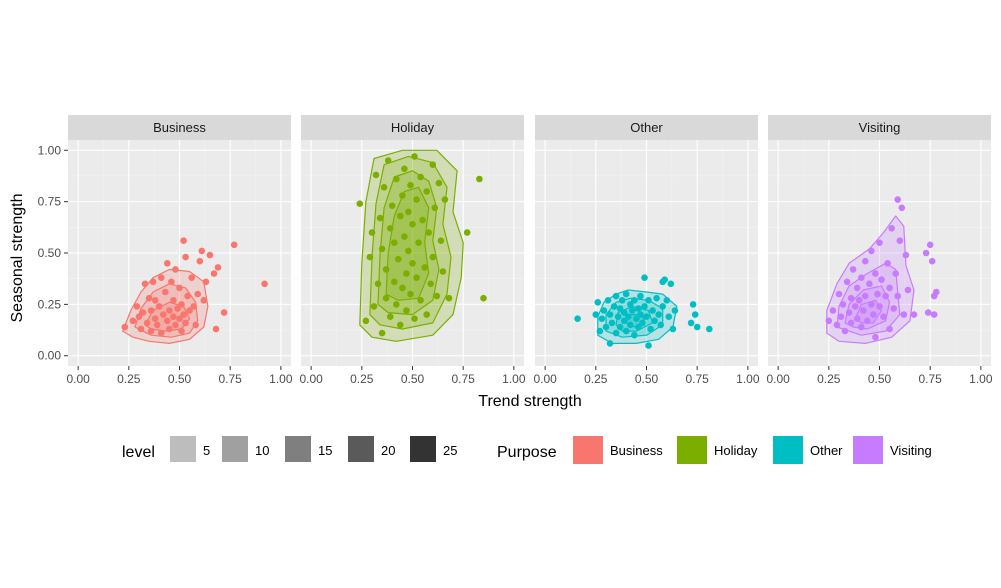  I want to click on legend-level-key: 15, so click(308, 449).